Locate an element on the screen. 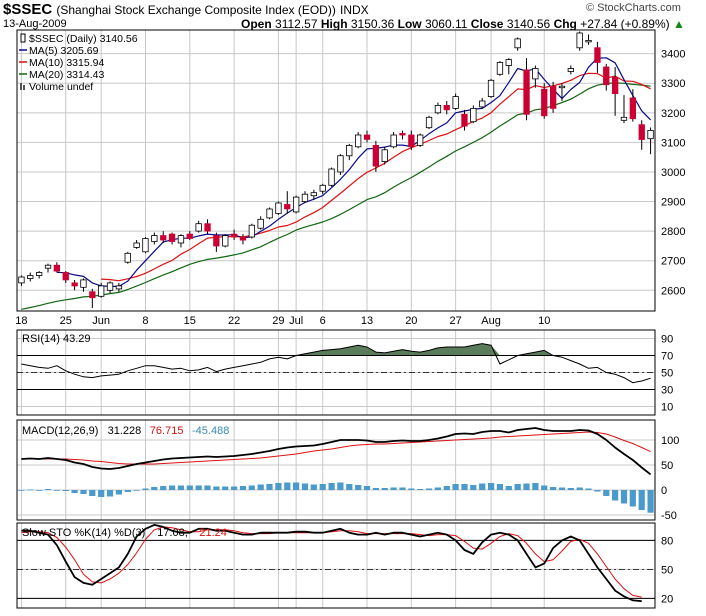  rsi-frame is located at coordinates (336, 372).